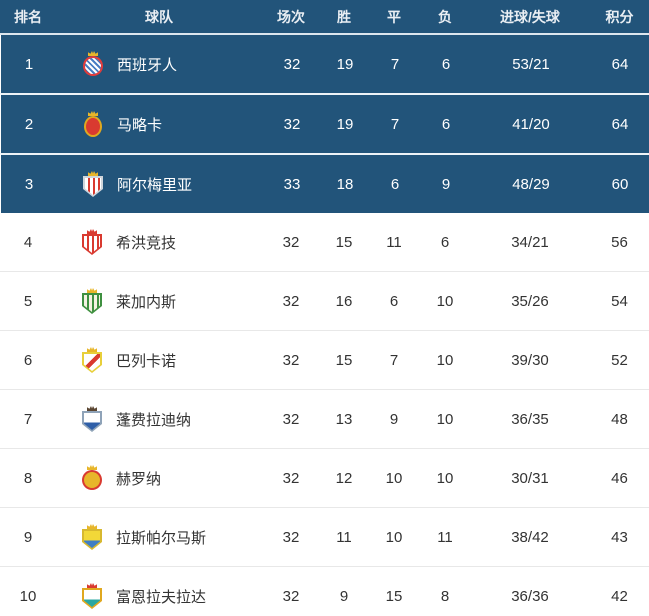 This screenshot has width=649, height=616. What do you see at coordinates (394, 478) in the screenshot?
I see `draws-cell: 10` at bounding box center [394, 478].